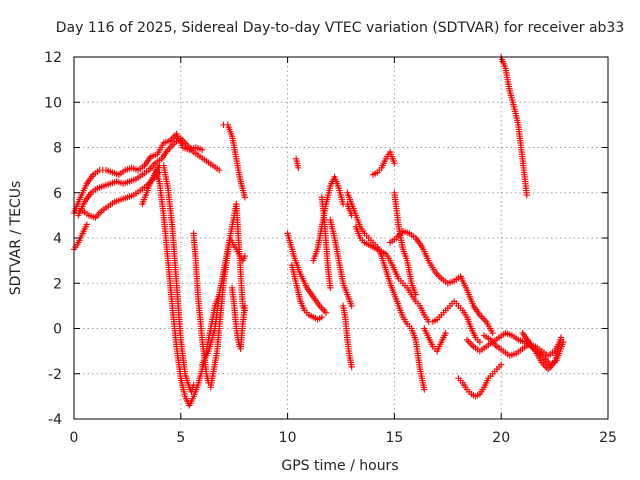  Describe the element at coordinates (57, 239) in the screenshot. I see `y-tick-label: 4` at that location.